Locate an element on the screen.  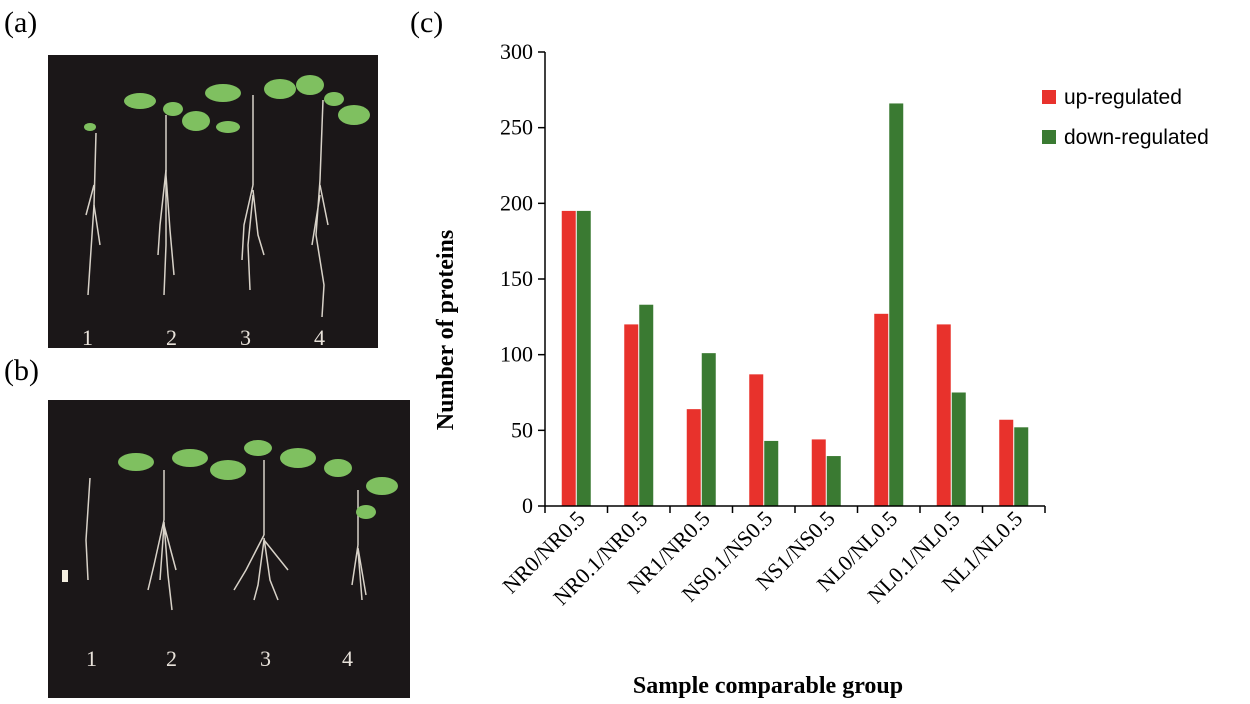
legend-label-down: down-regulated is located at coordinates (1136, 137).